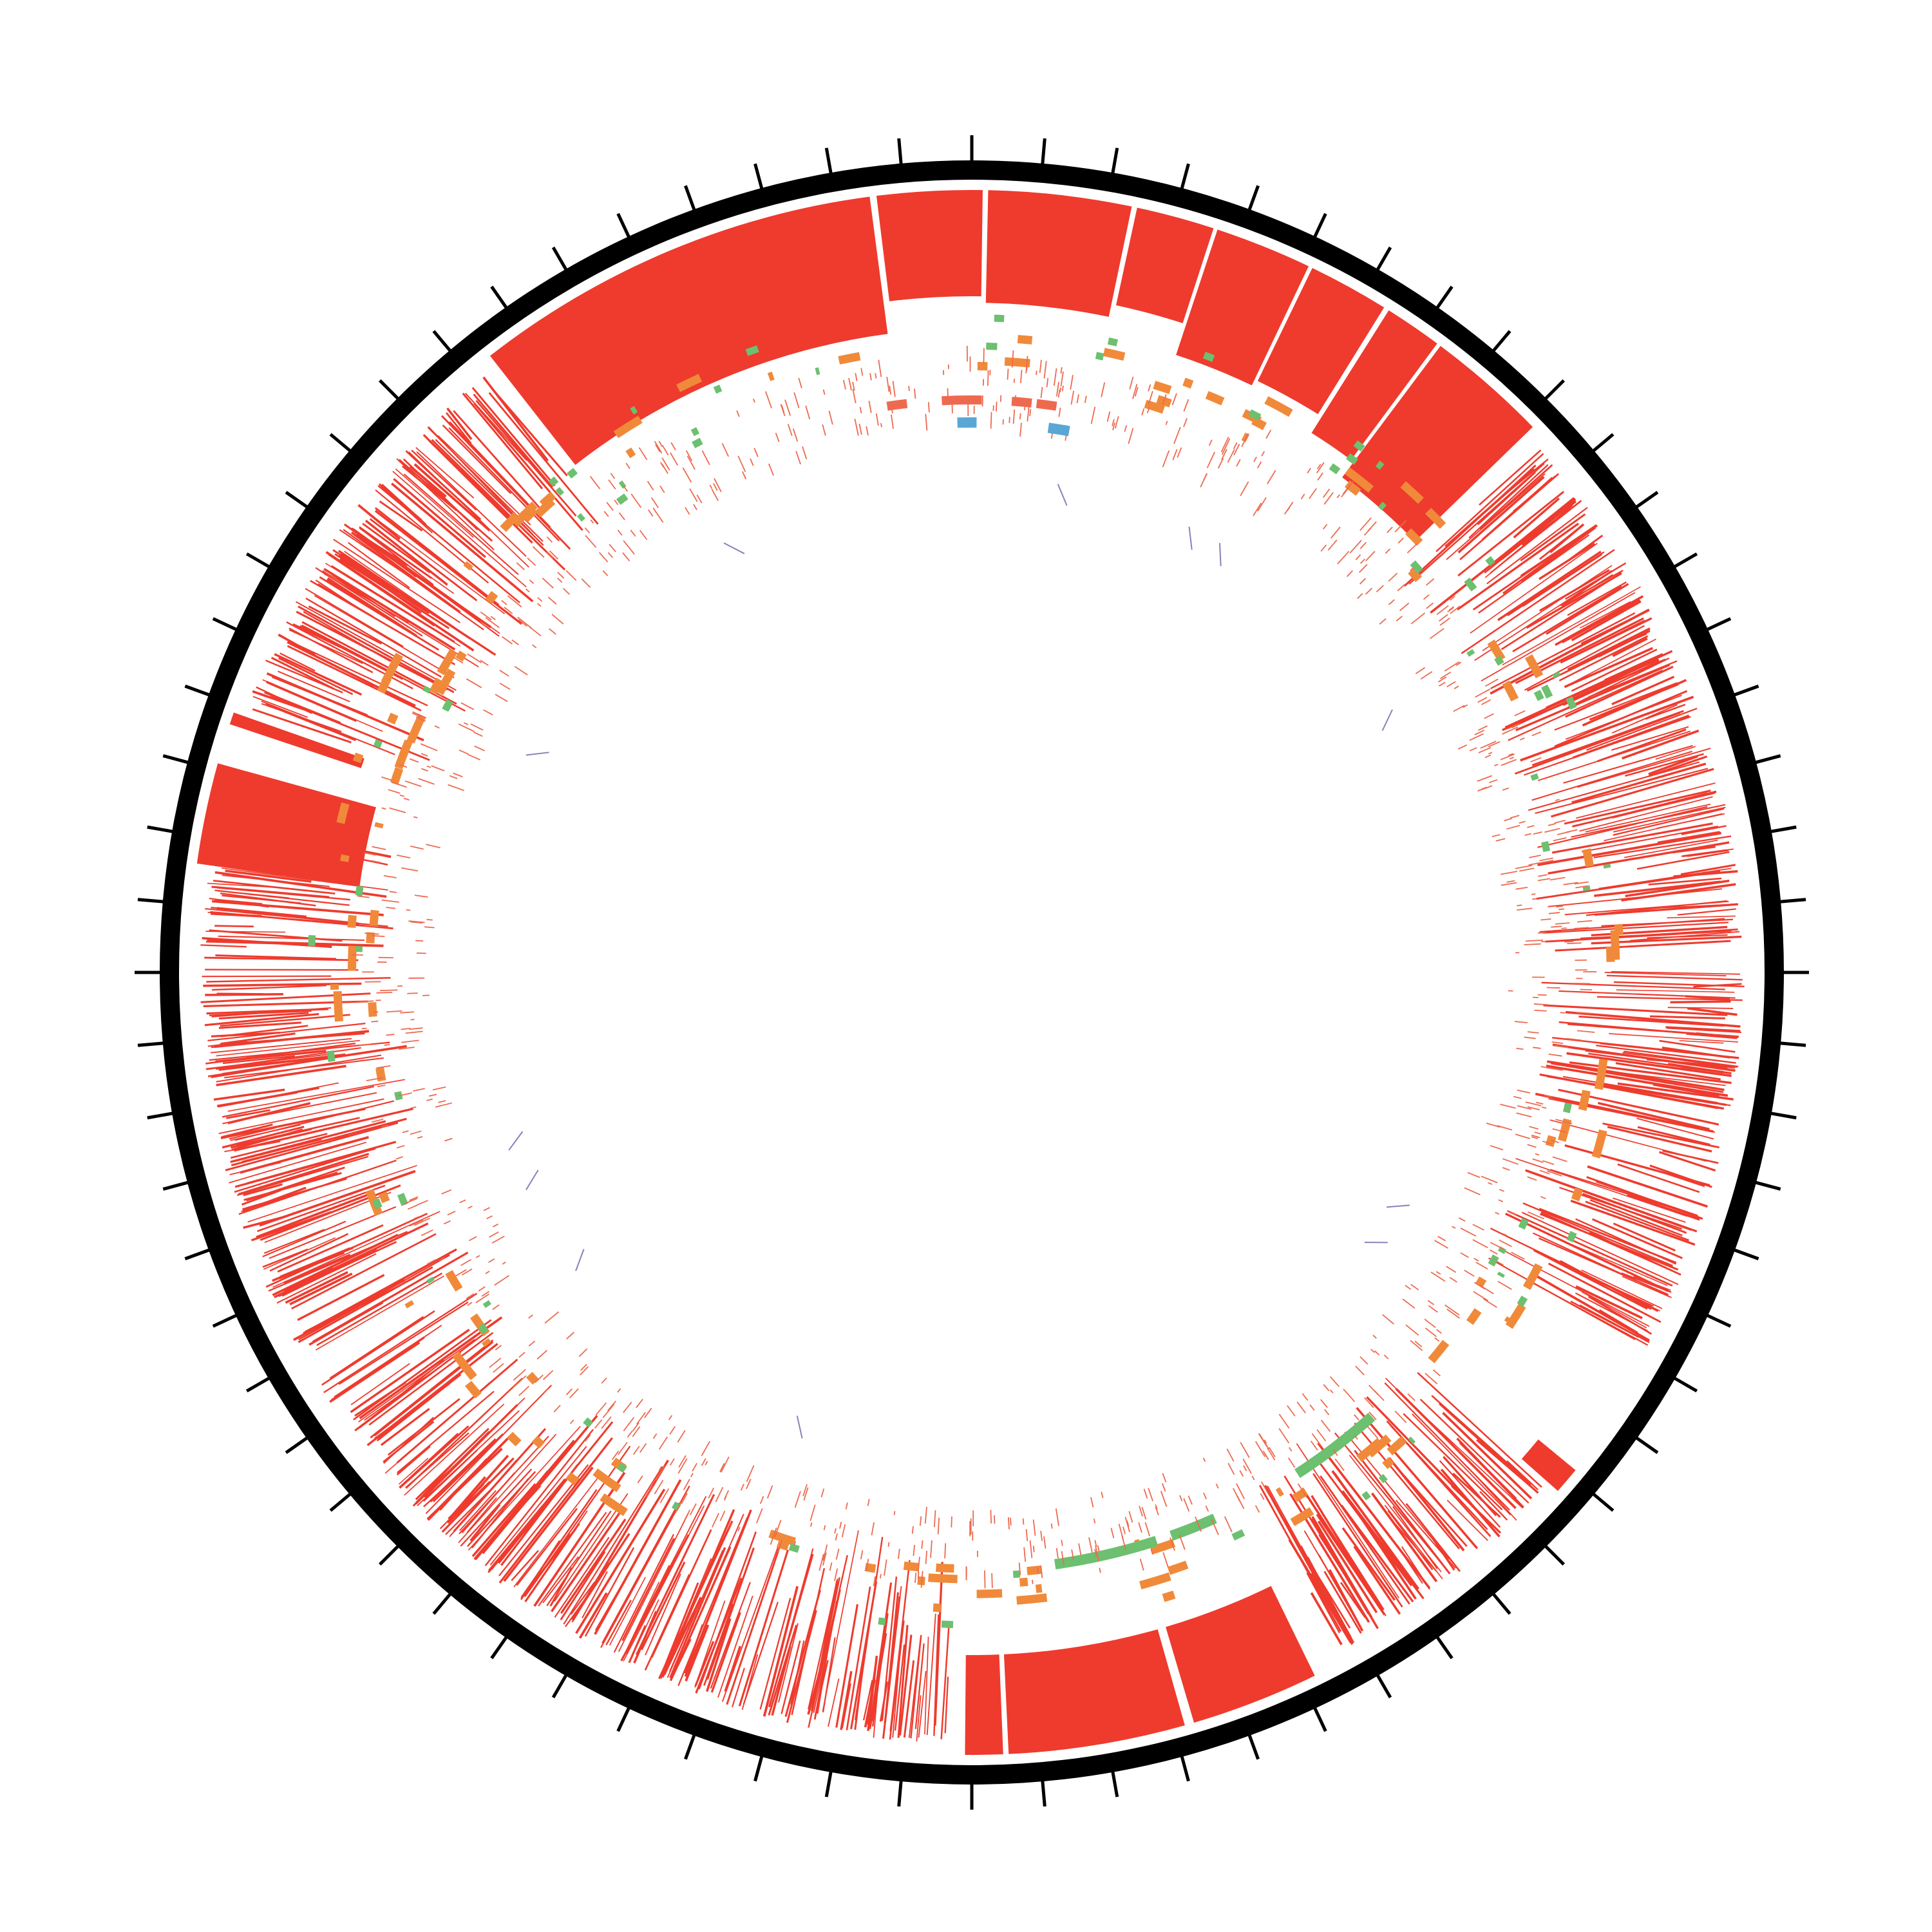 This screenshot has width=1932, height=1932. Describe the element at coordinates (1387, 720) in the screenshot. I see `link` at that location.